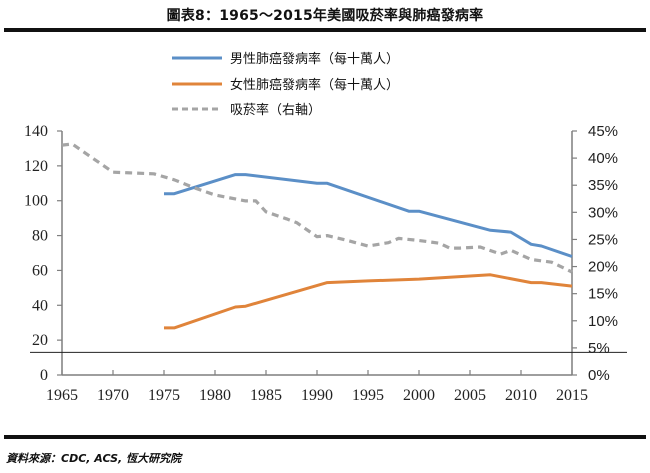  I want to click on right-tick-label: 10%, so click(603, 321).